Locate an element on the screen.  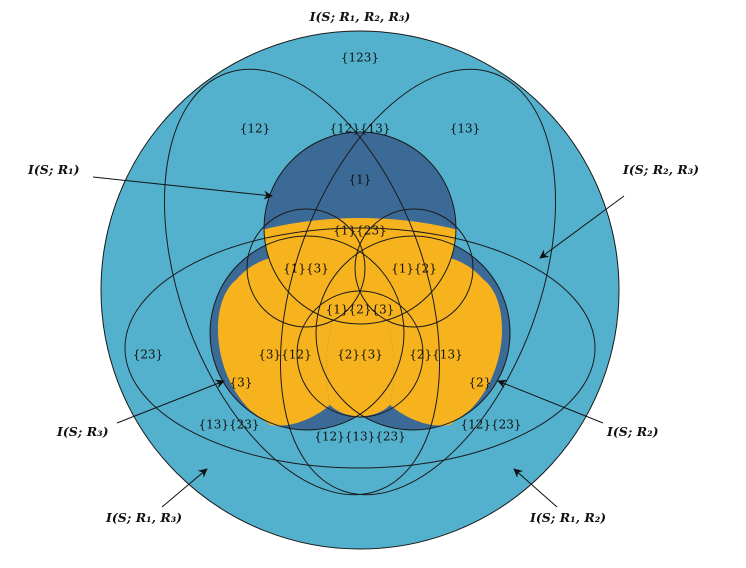
atom-1-2: {1}{2} is located at coordinates (414, 269).